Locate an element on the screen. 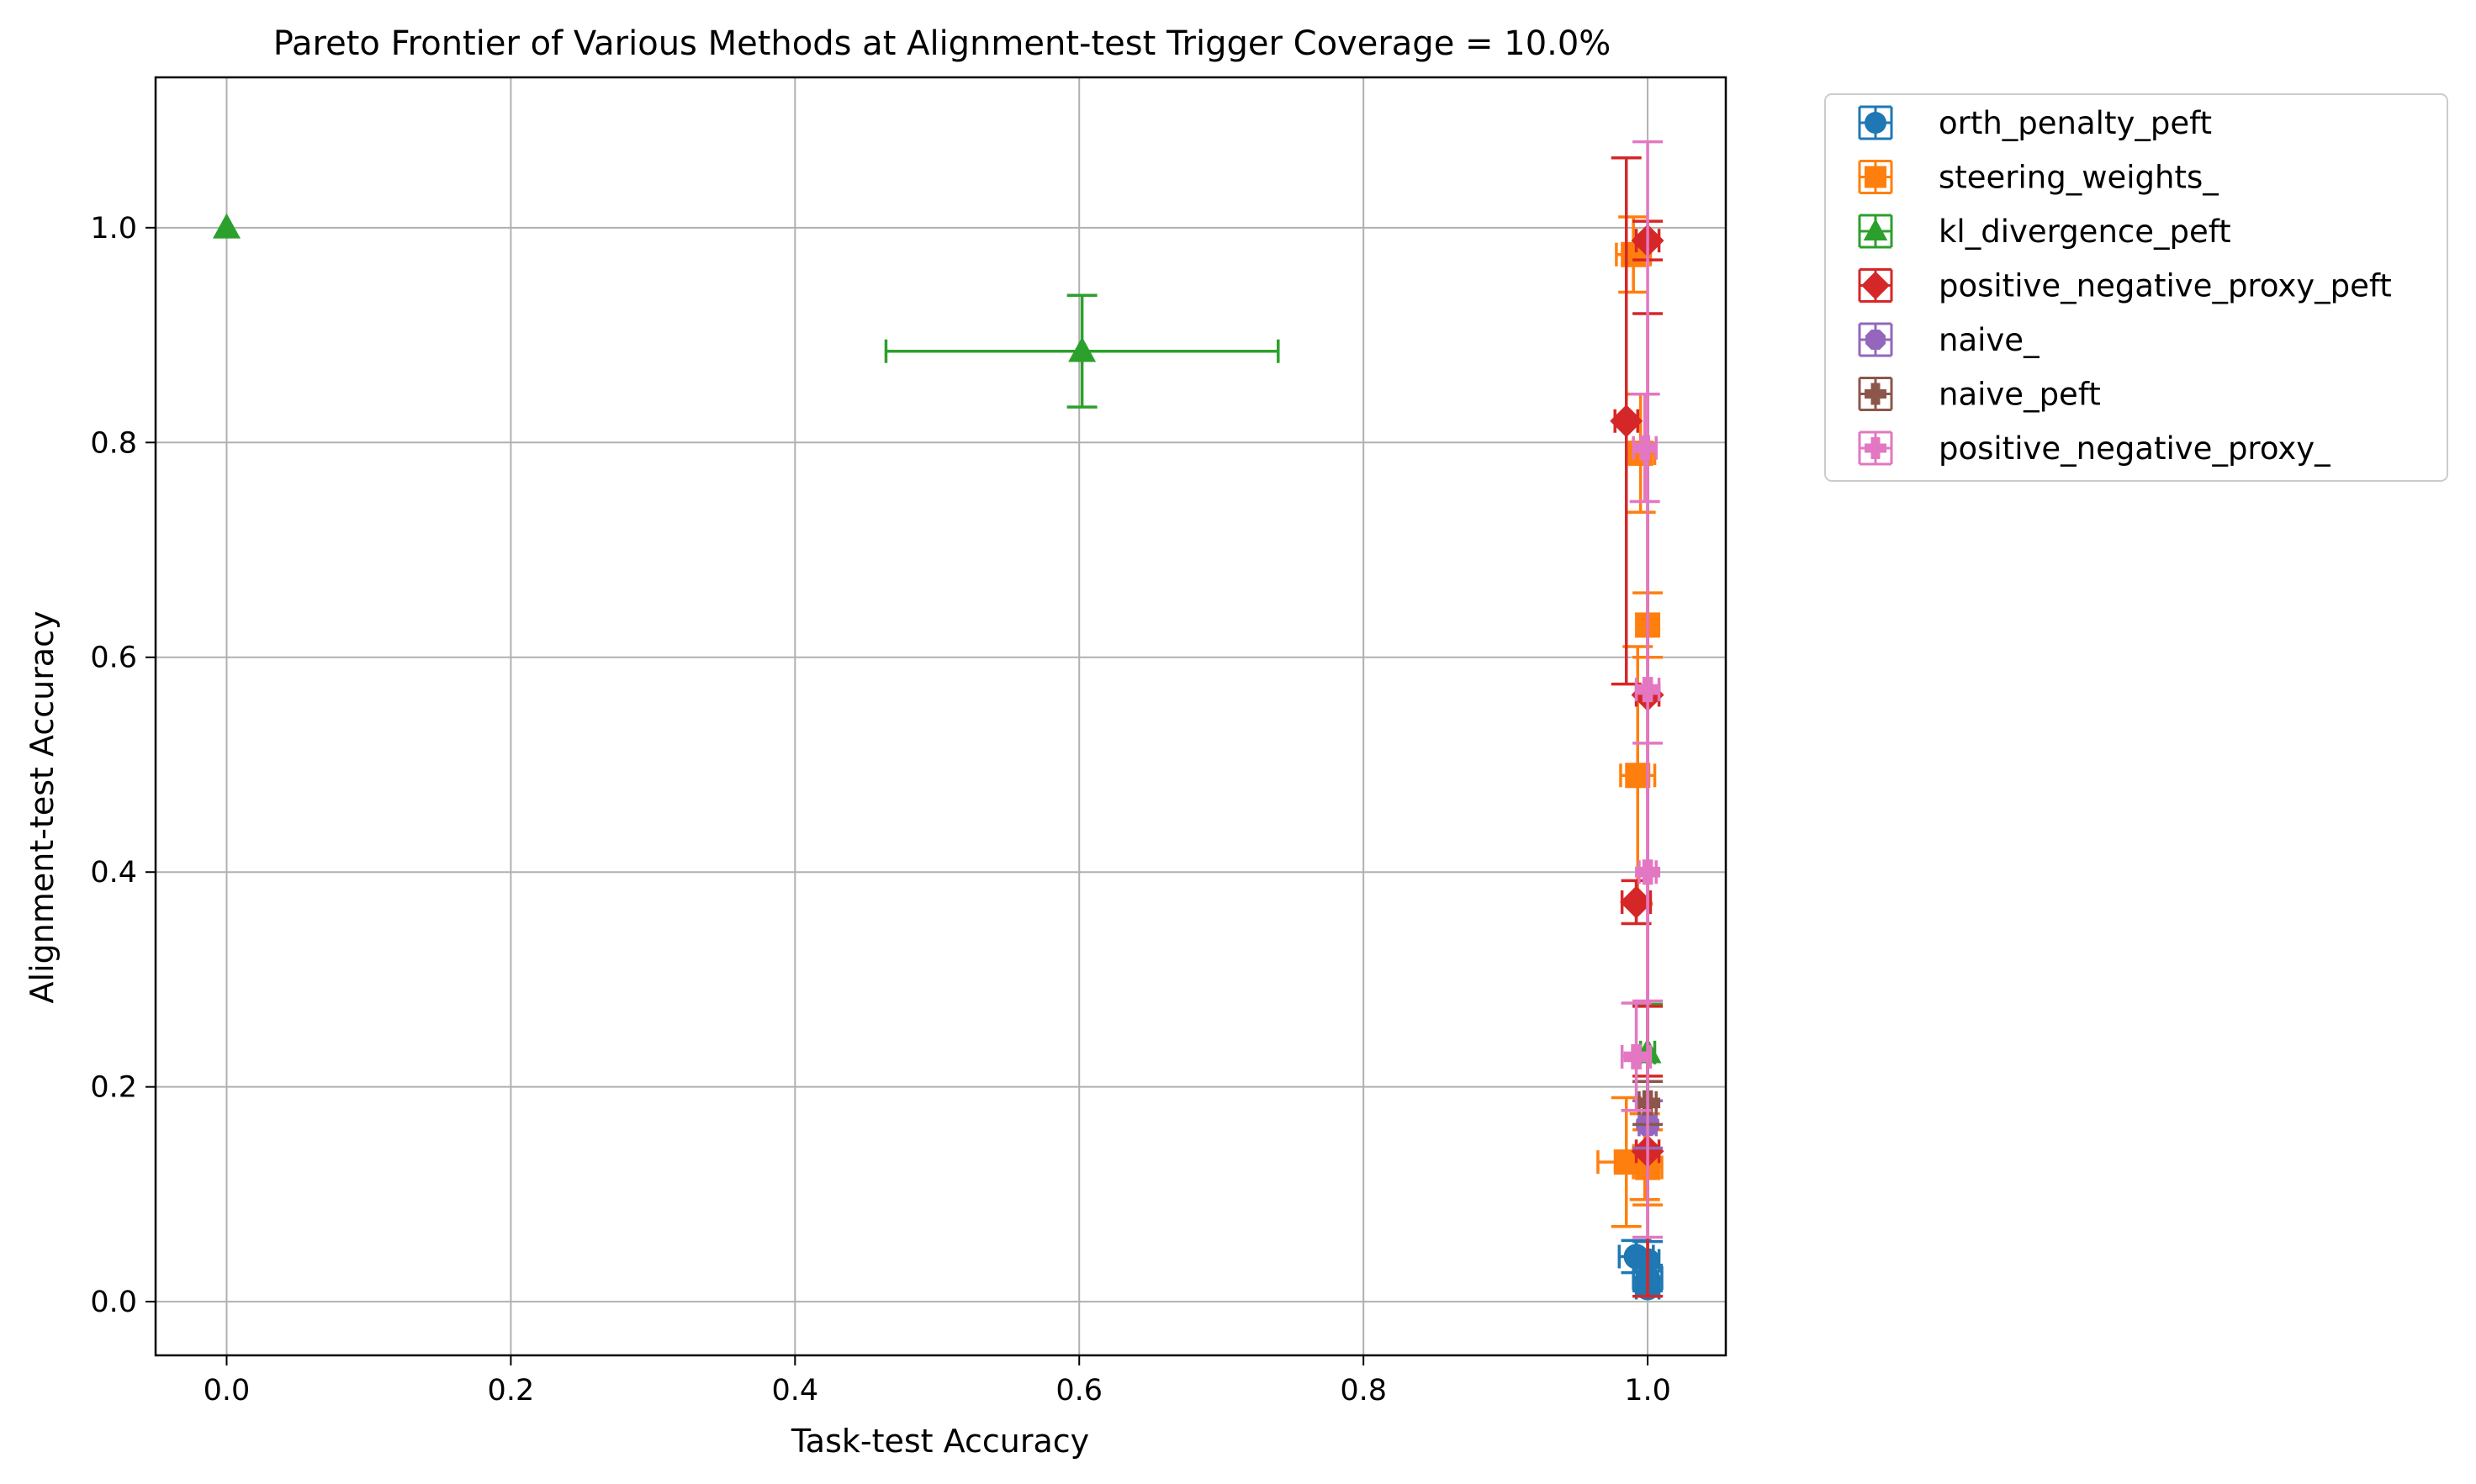 This screenshot has height=1484, width=2476. y-tick-label: 0.4 is located at coordinates (113, 873).